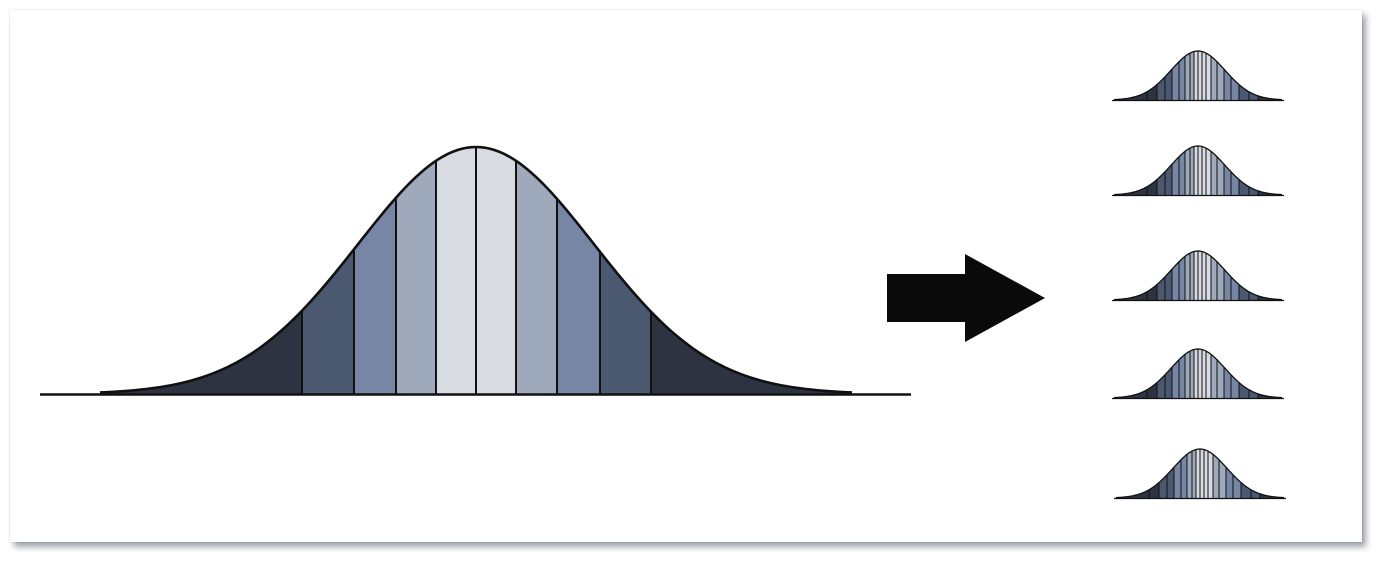 Image resolution: width=1375 pixels, height=562 pixels. I want to click on small-bell-curves, so click(1199, 275).